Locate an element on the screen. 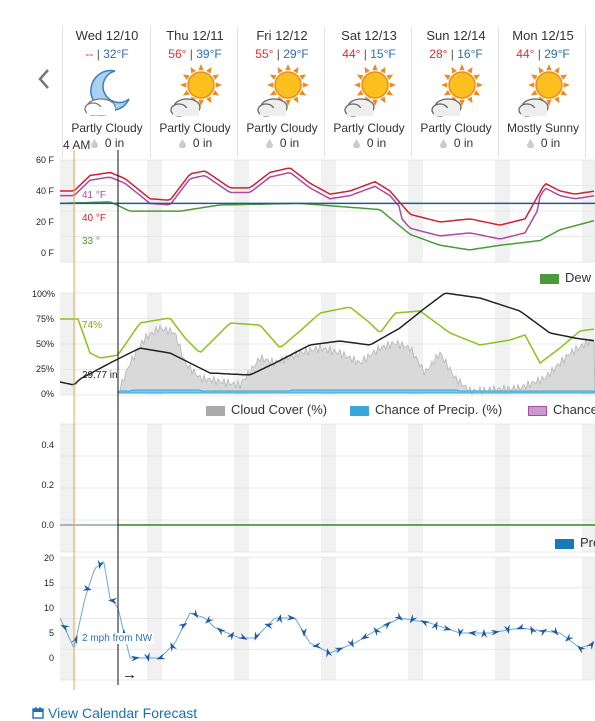 The height and width of the screenshot is (721, 595). precip-legend: Pre is located at coordinates (575, 542).